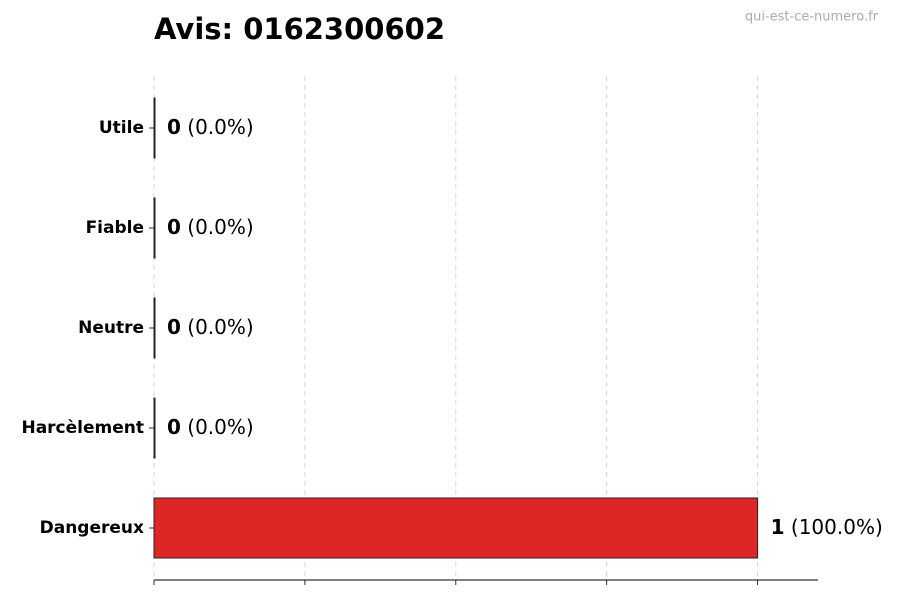  What do you see at coordinates (299, 29) in the screenshot?
I see `chart-title: Avis: 0162300602` at bounding box center [299, 29].